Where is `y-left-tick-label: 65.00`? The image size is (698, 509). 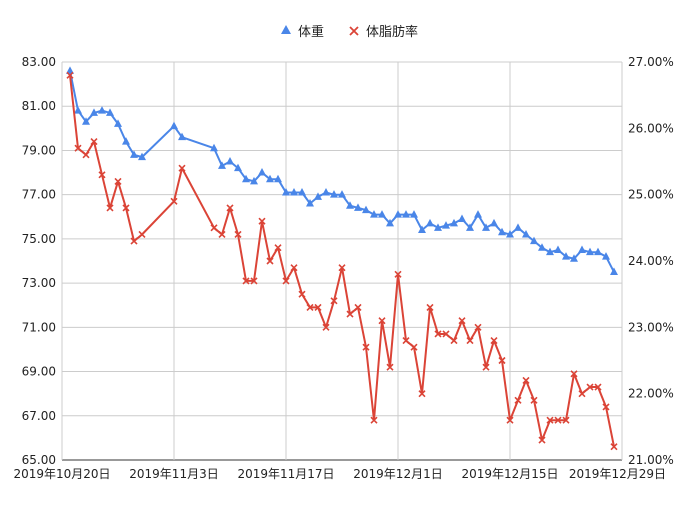 y-left-tick-label: 65.00 is located at coordinates (39, 460).